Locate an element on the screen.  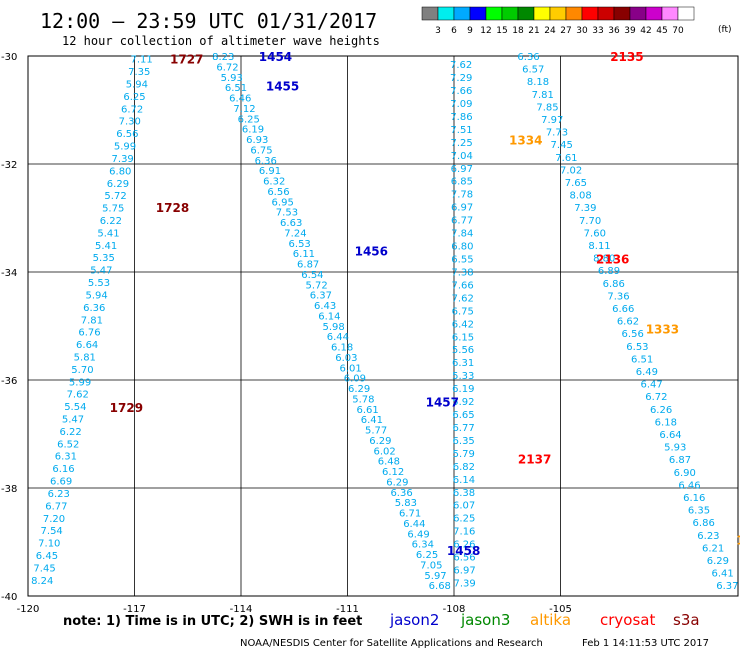
wave-height-value: 6.68 is located at coordinates (440, 586).